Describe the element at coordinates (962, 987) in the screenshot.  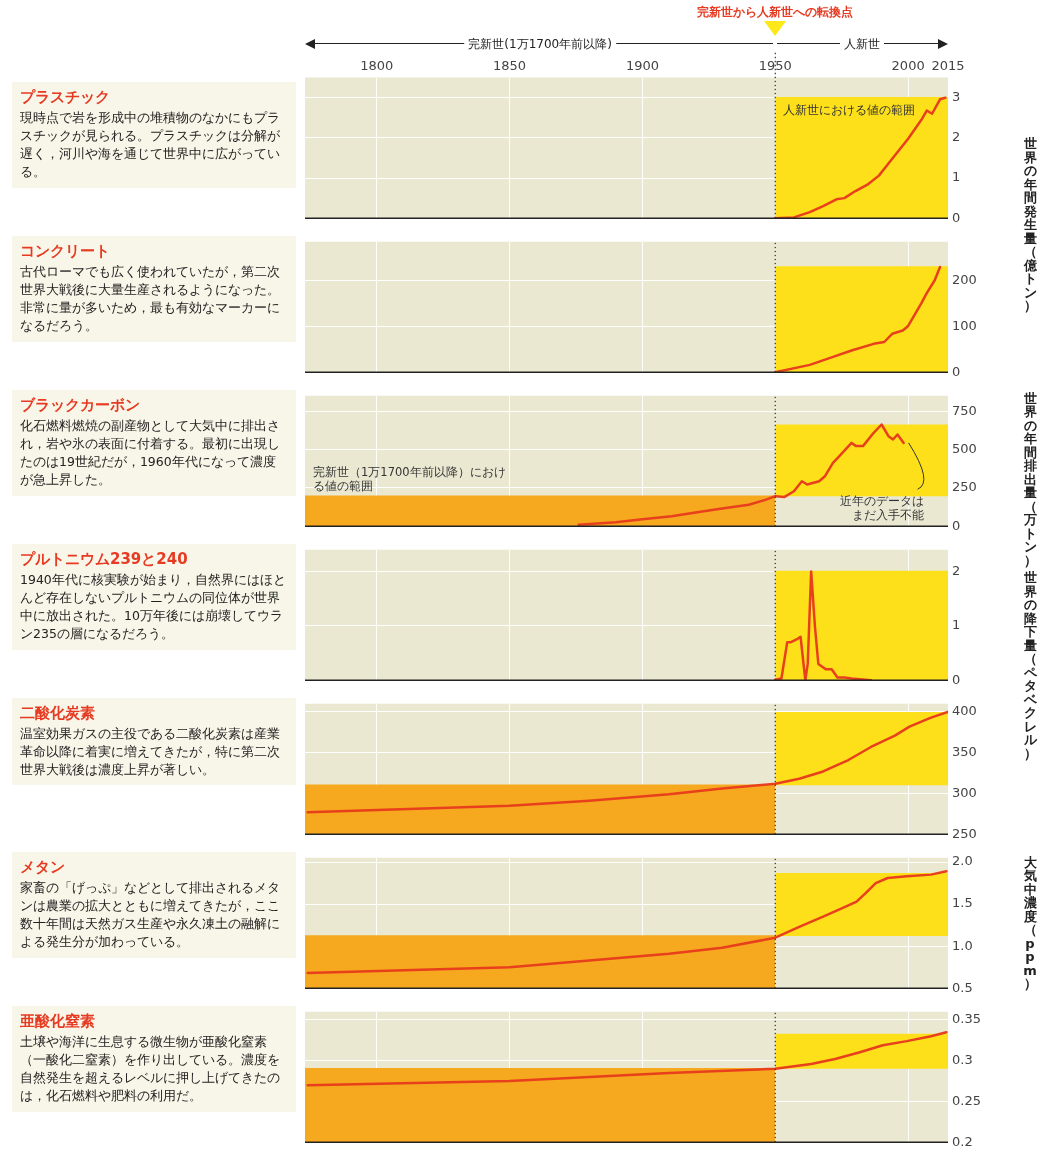
I see `y-tick-label: 0.5` at that location.